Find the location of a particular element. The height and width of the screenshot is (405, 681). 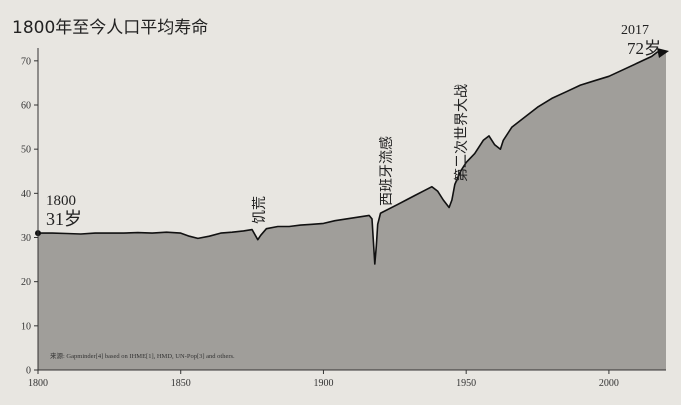

y-tick-label-70: 70 is located at coordinates (26, 61).